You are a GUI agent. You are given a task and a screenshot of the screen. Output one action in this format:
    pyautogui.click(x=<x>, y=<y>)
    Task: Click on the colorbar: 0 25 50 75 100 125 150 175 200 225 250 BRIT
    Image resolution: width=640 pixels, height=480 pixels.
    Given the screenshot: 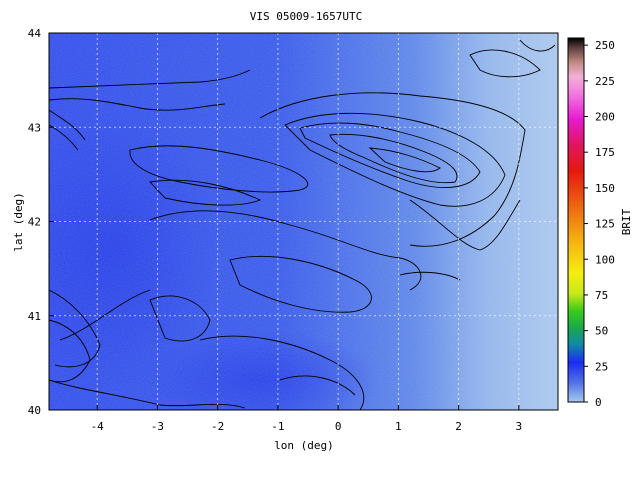 What is the action you would take?
    pyautogui.click(x=600, y=223)
    